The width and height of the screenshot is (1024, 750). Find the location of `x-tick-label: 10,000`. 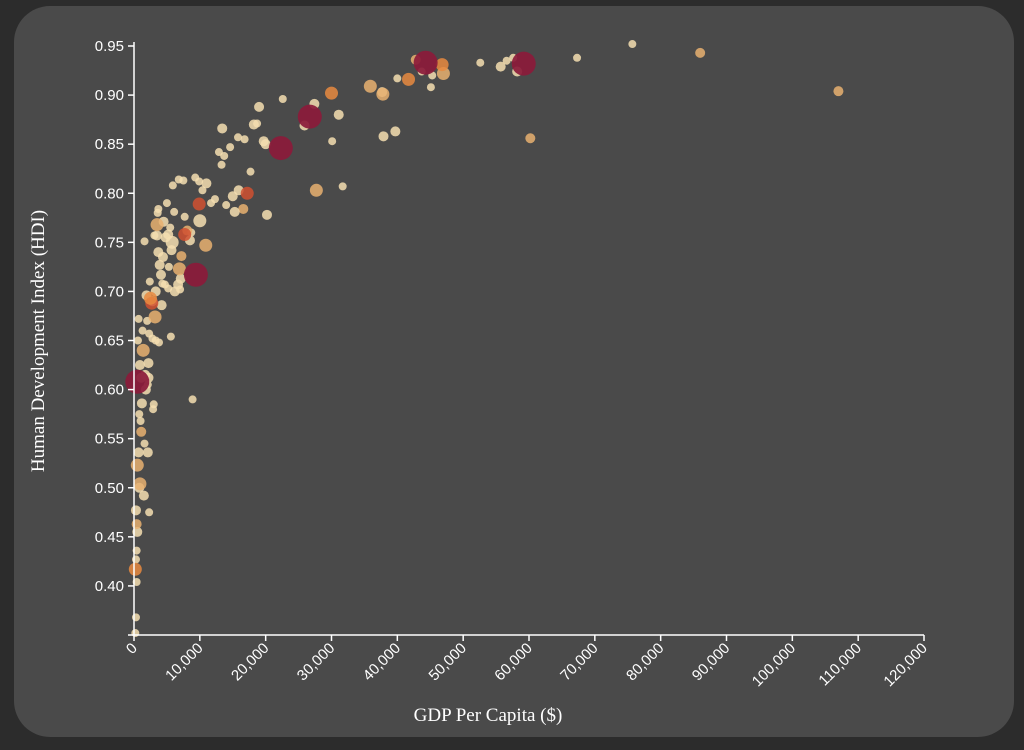

x-tick-label: 10,000 is located at coordinates (184, 662).